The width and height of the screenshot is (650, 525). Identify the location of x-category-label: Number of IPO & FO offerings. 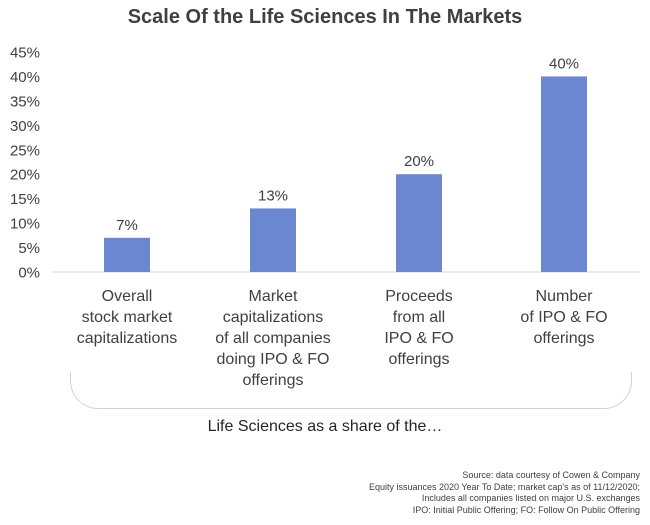
(564, 317).